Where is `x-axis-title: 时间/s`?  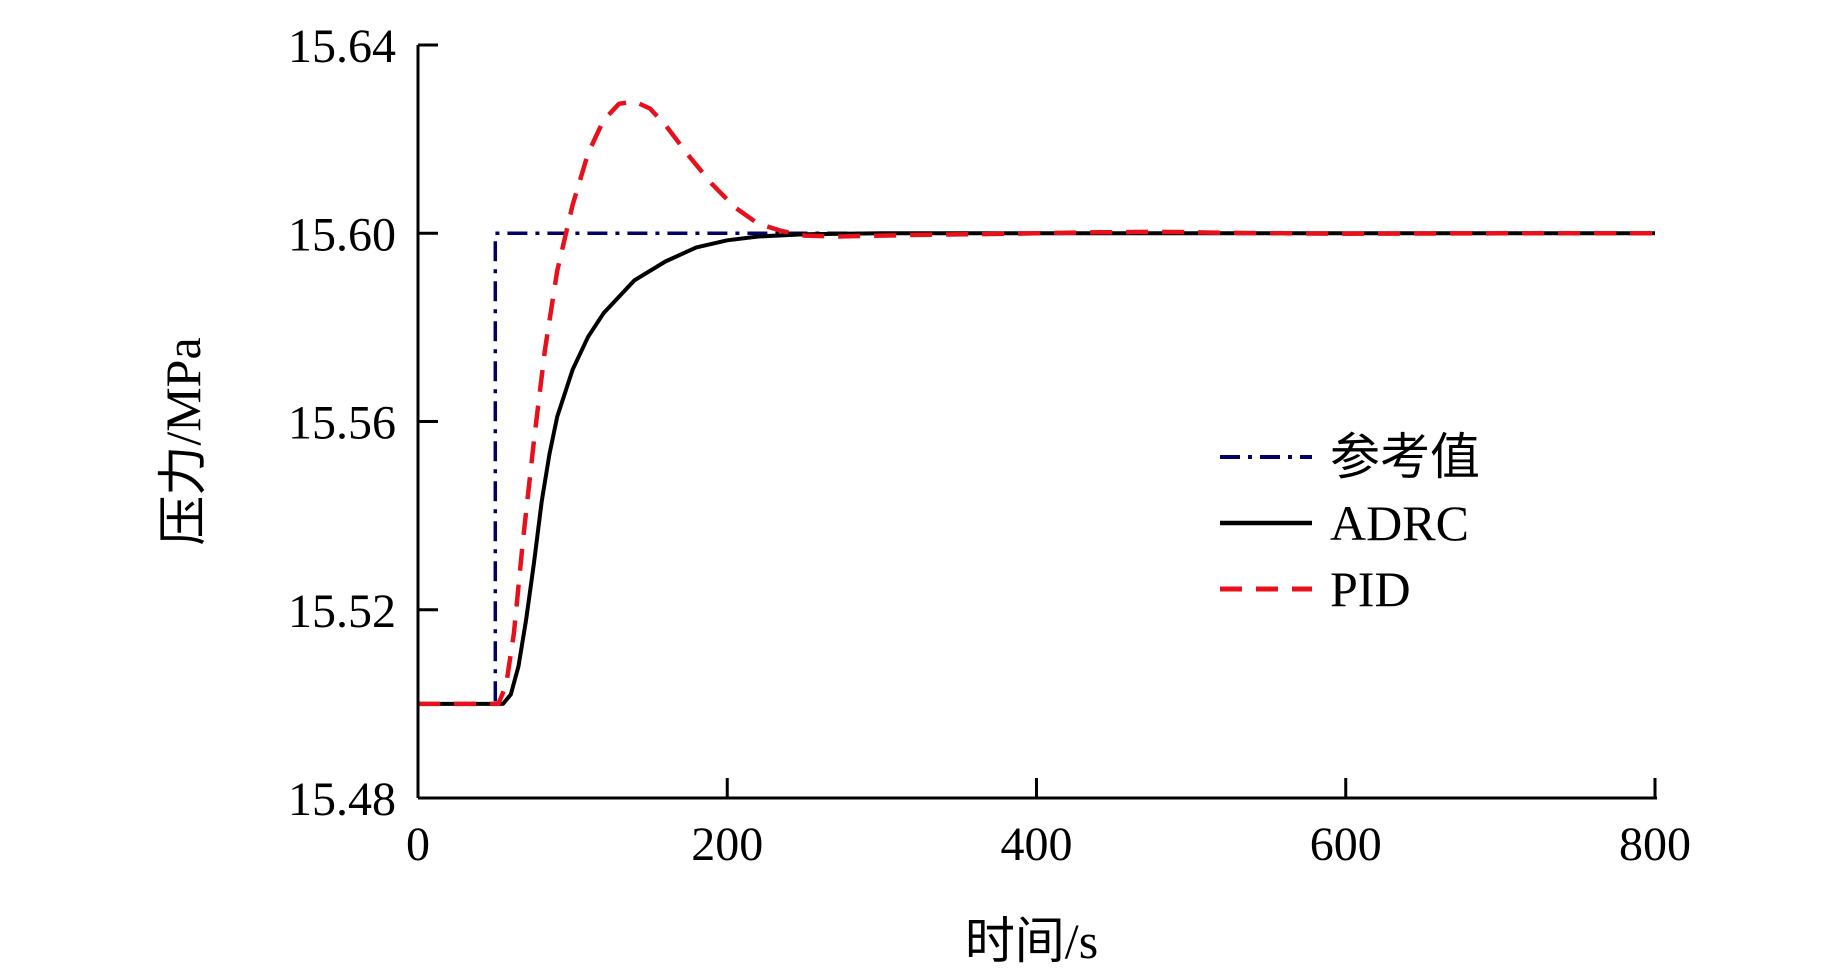 x-axis-title: 时间/s is located at coordinates (1031, 941).